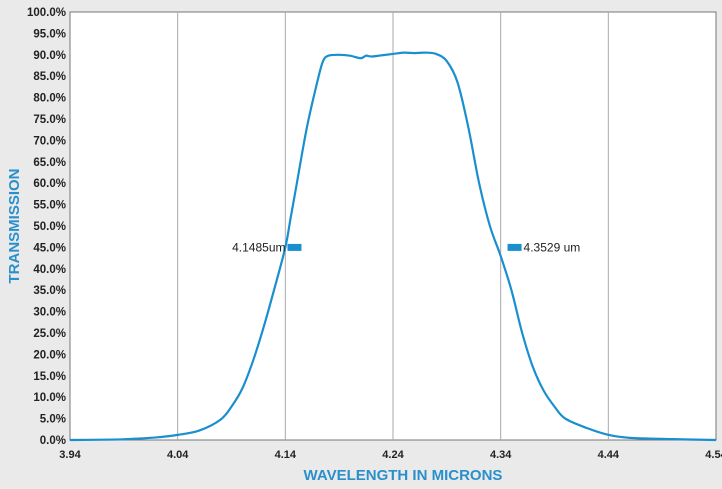  I want to click on y-tick-label: 95.0%, so click(49, 34).